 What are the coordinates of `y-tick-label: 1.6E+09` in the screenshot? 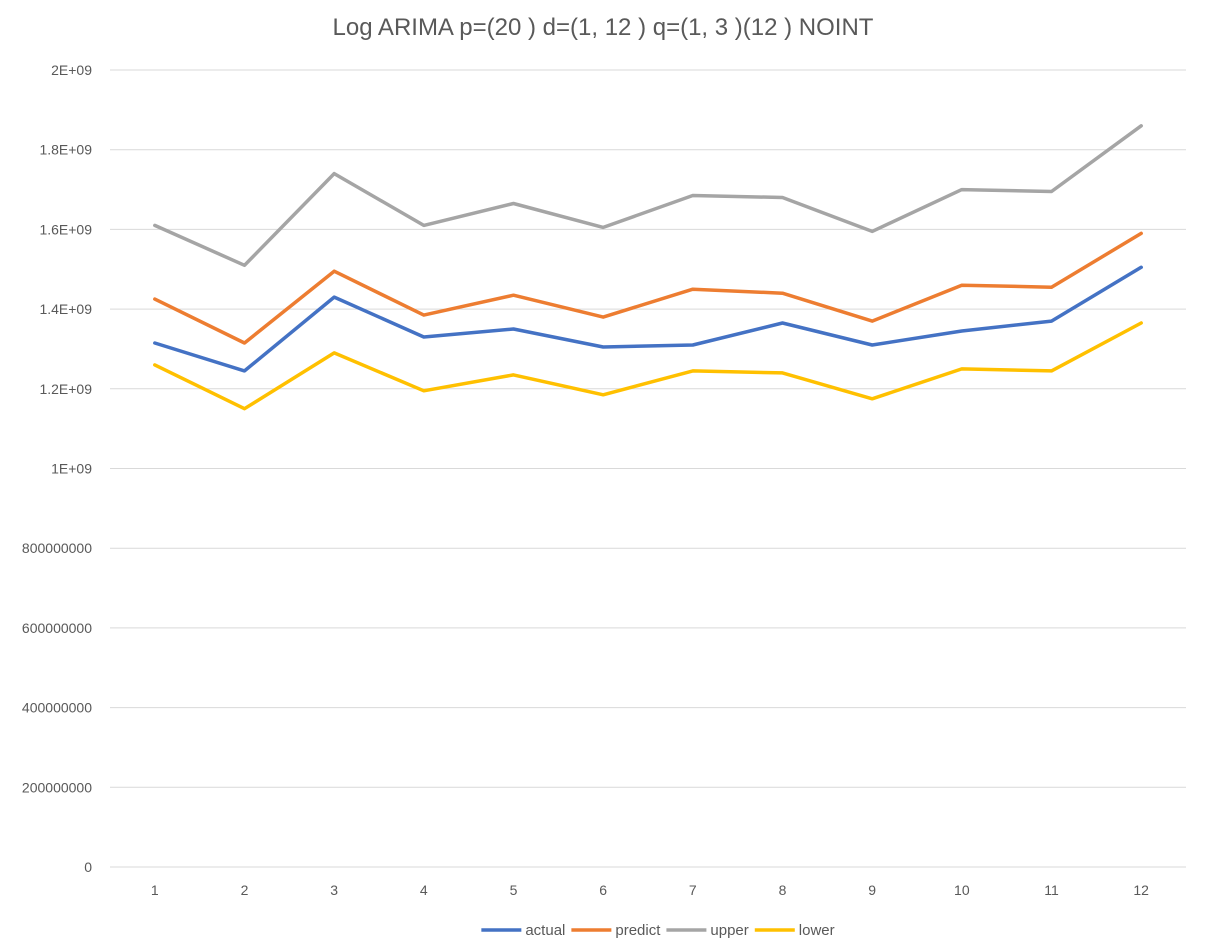 It's located at (65, 229).